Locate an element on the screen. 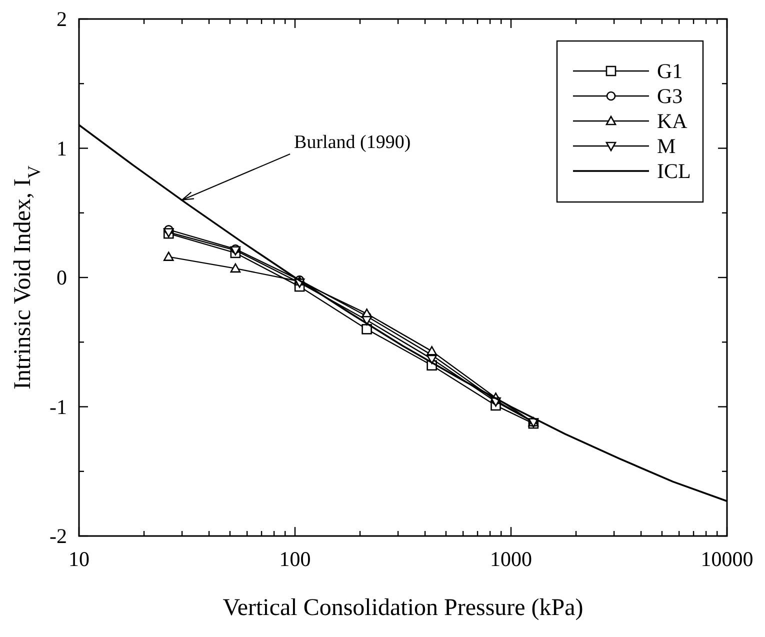  y-tick-label: -1 is located at coordinates (58, 406).